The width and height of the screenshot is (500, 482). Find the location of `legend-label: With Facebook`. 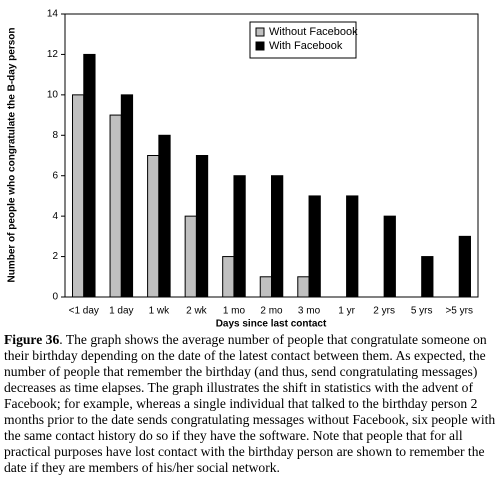

legend-label: With Facebook is located at coordinates (306, 46).